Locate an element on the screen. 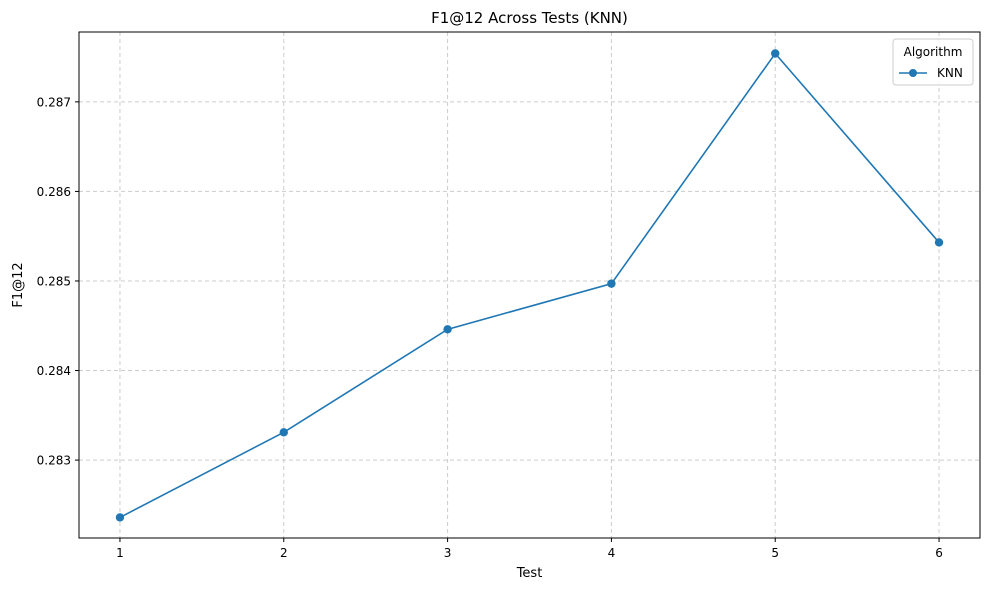 The height and width of the screenshot is (590, 989). y-axis-label: F1@12 is located at coordinates (18, 284).